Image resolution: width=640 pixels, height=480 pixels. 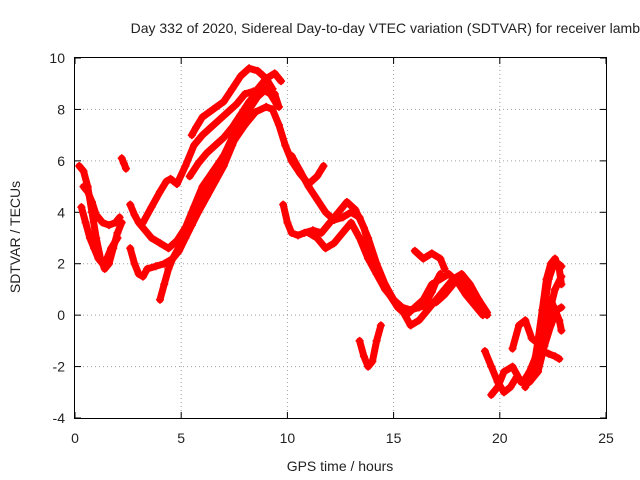 I want to click on series-arc-x, so click(x=556, y=315).